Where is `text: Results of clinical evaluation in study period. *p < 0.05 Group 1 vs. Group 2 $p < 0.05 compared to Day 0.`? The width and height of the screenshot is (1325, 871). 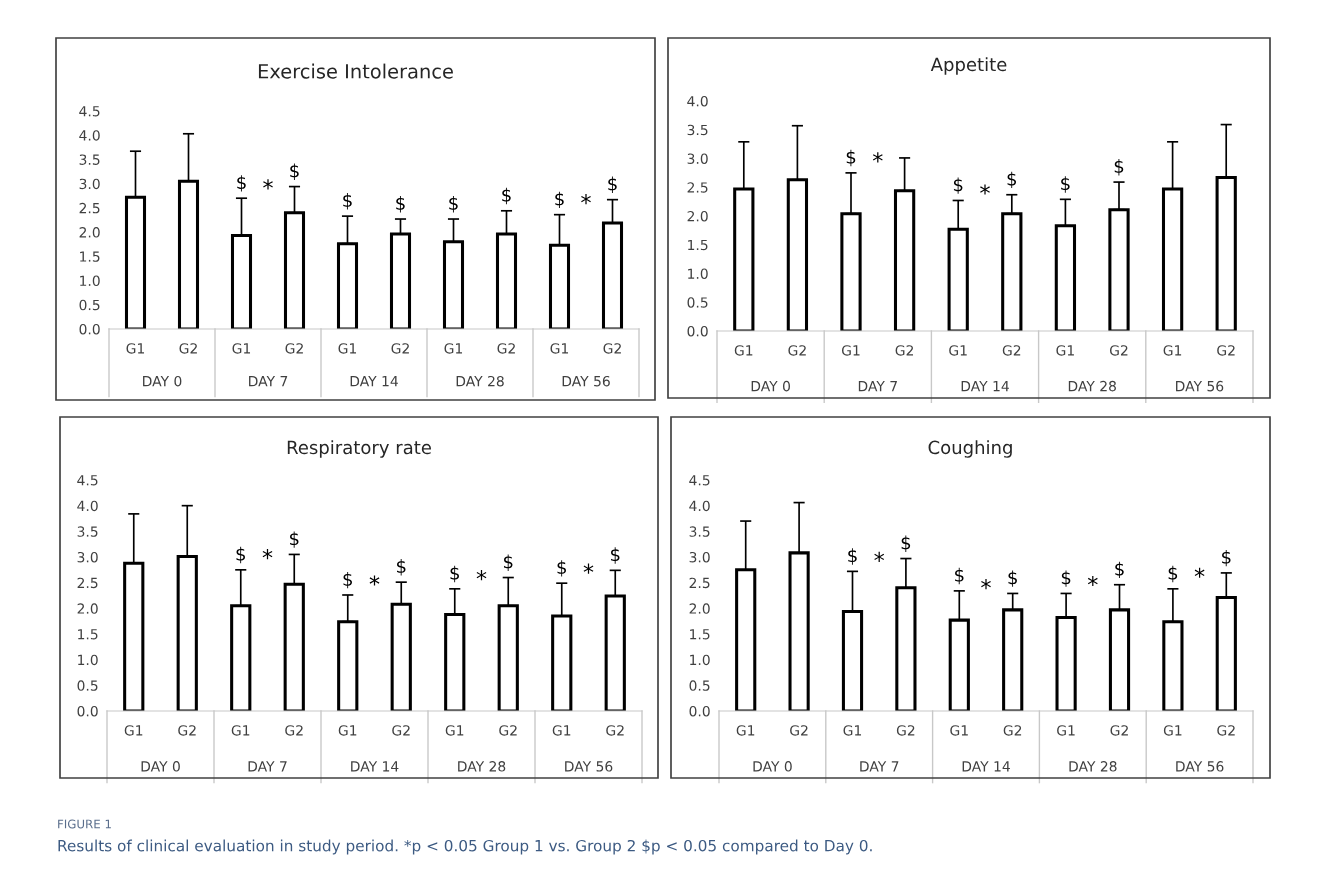 text: Results of clinical evaluation in study period. *p < 0.05 Group 1 vs. Group 2 $p < 0.05 compared to Day 0. is located at coordinates (465, 847).